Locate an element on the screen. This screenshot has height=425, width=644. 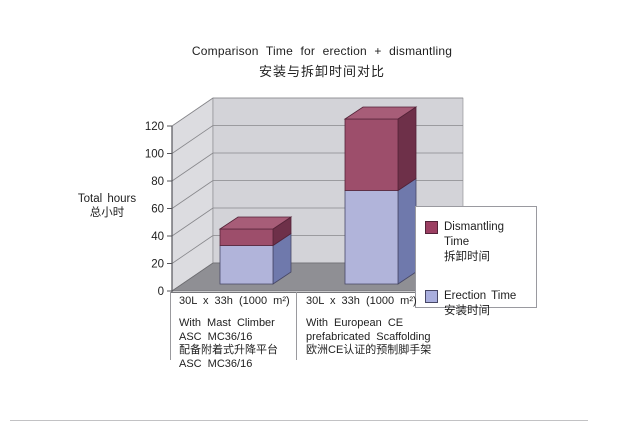
y-tick-label: 20 is located at coordinates (157, 265).